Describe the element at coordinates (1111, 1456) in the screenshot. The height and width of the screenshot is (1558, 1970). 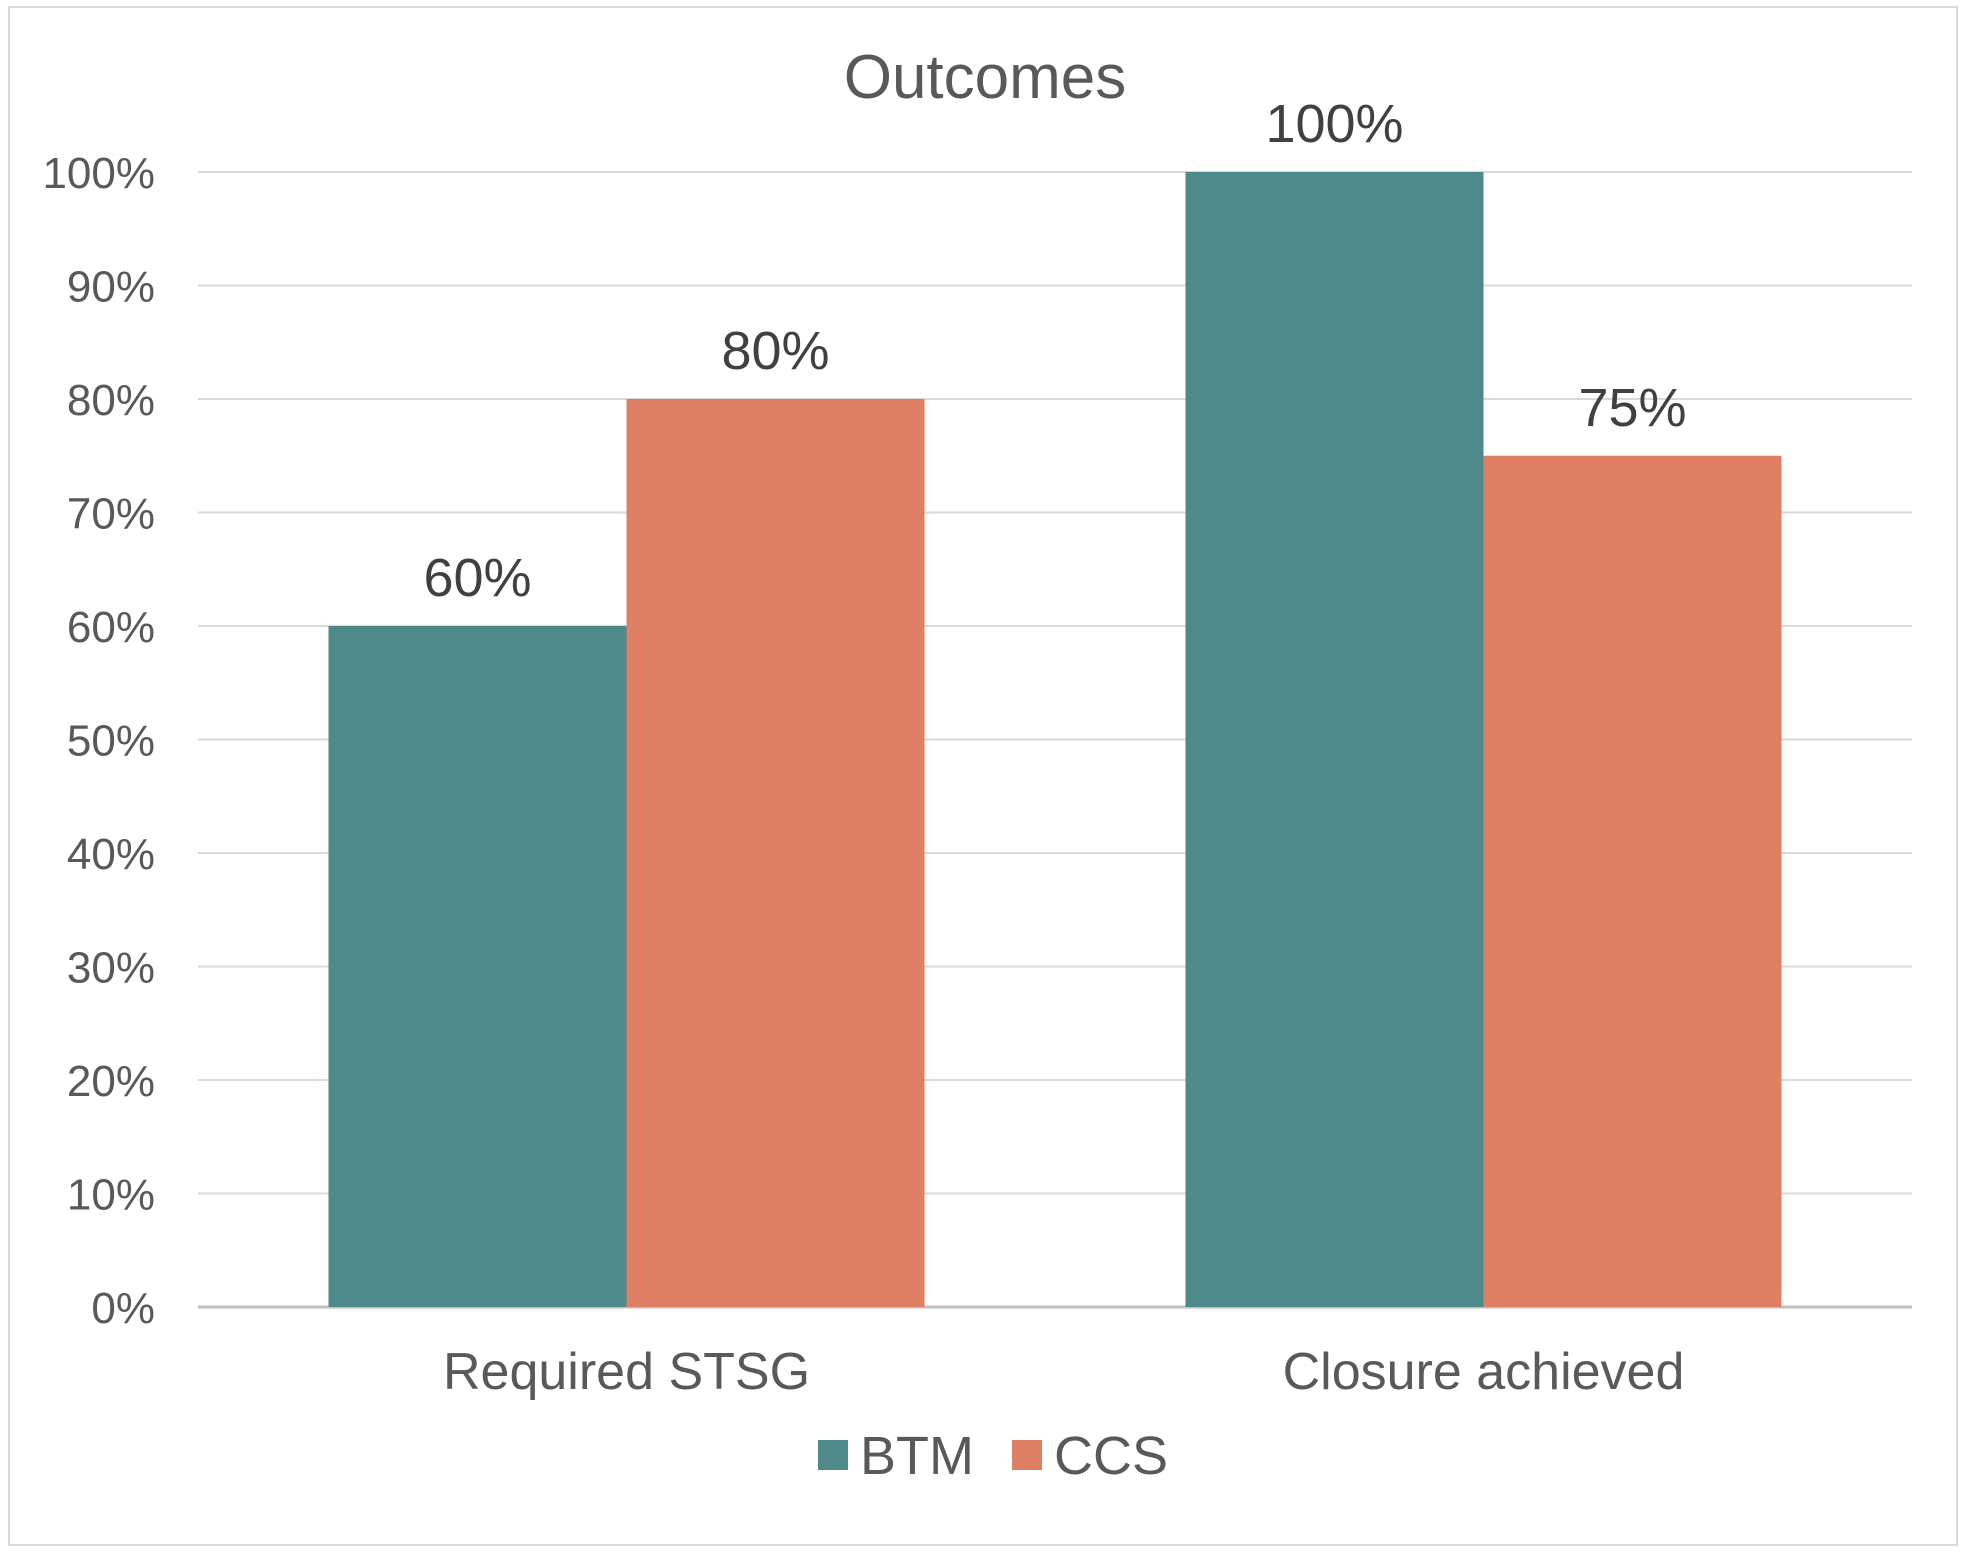
I see `legend-label-ccs: CCS` at that location.